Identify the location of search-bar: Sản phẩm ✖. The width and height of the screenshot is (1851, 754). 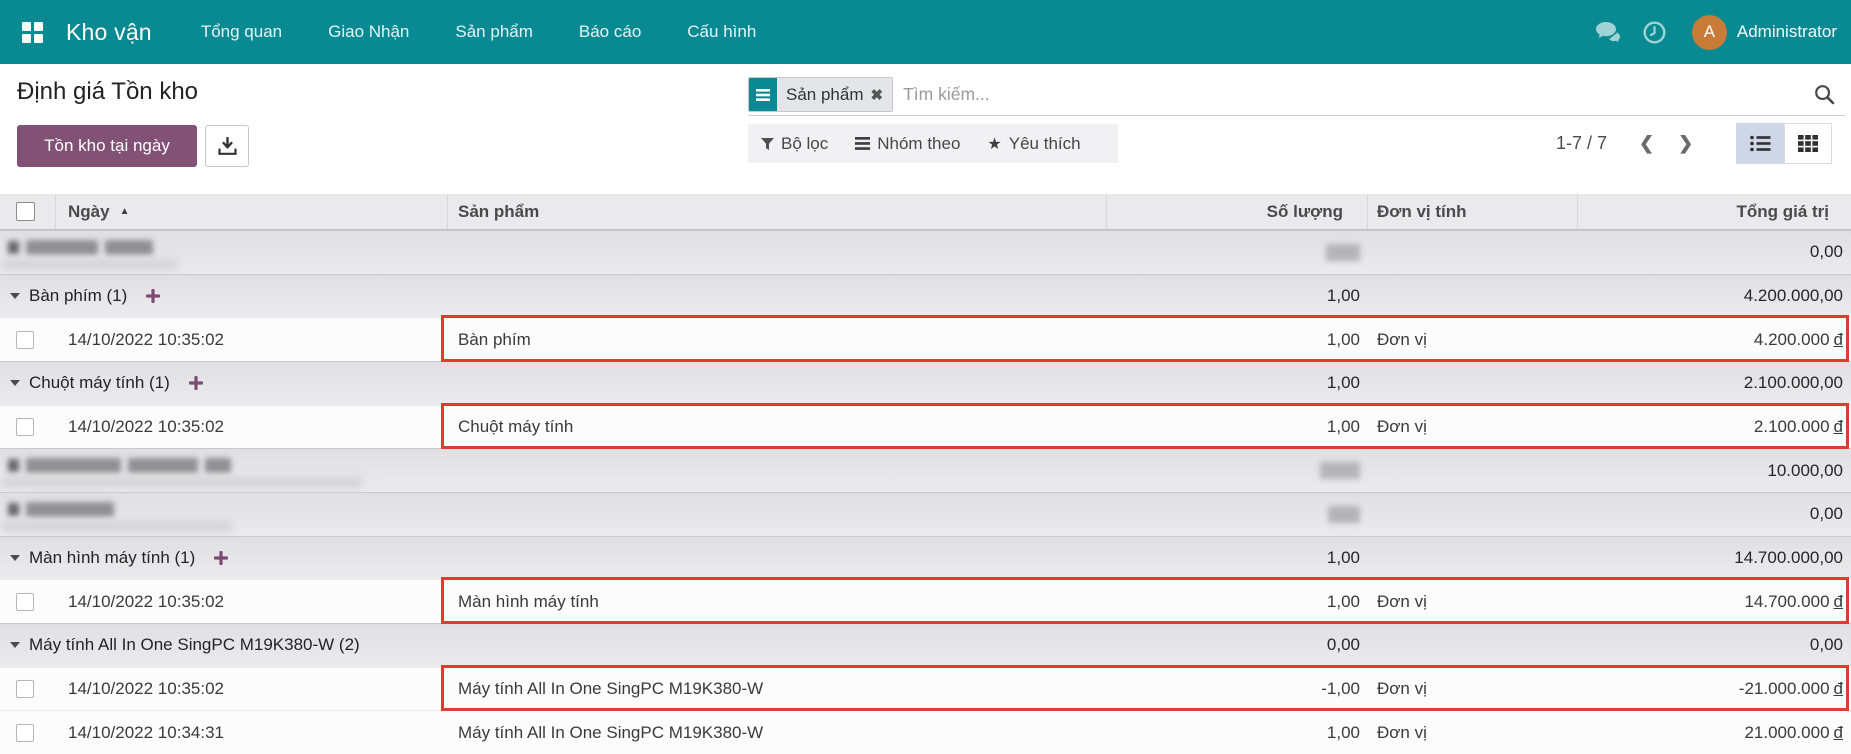
(1296, 95).